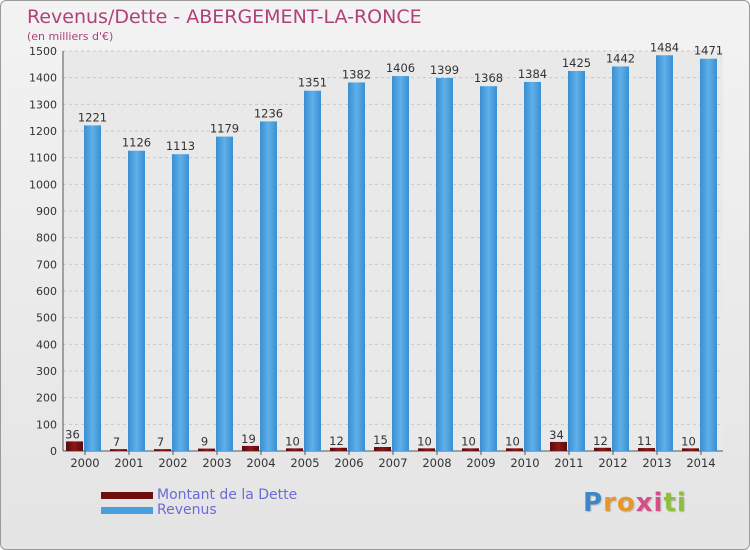  Describe the element at coordinates (436, 463) in the screenshot. I see `x-tick-label-2008: 2008` at that location.